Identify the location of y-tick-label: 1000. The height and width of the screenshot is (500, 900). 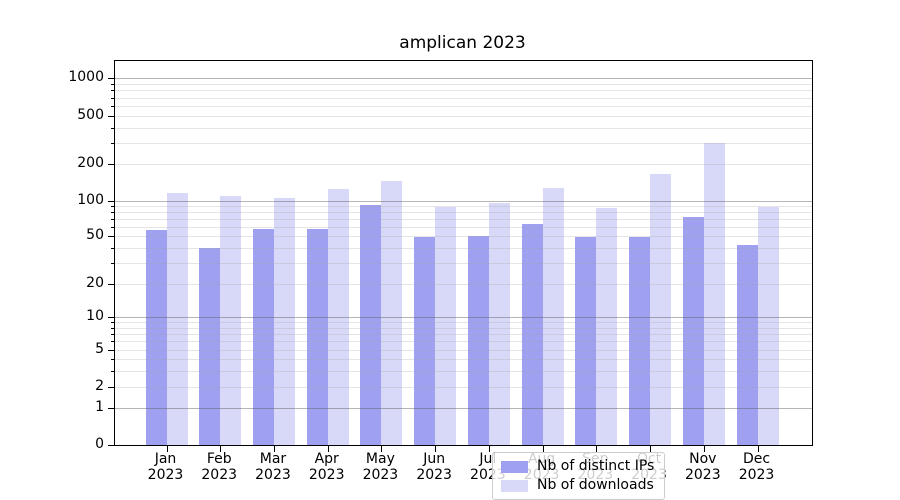
(86, 77).